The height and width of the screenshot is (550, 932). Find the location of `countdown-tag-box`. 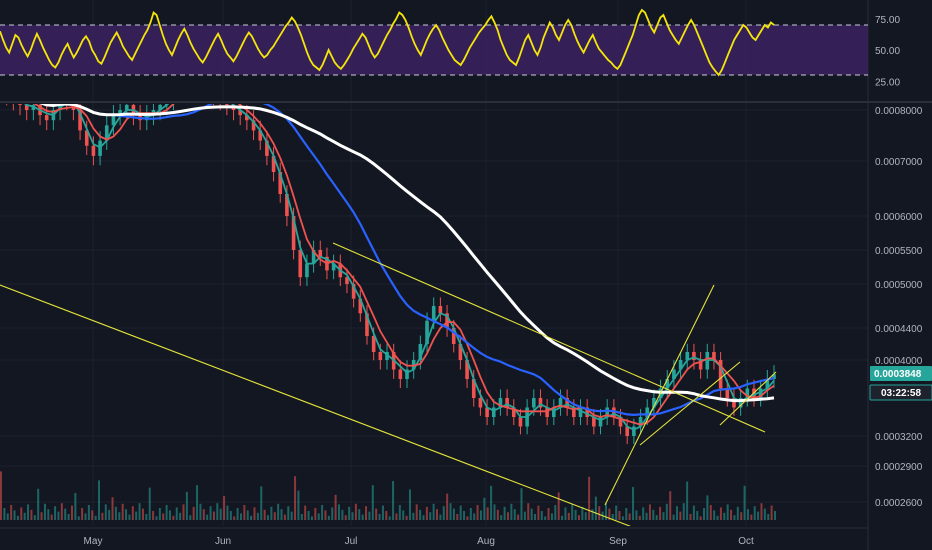

countdown-tag-box is located at coordinates (900, 392).